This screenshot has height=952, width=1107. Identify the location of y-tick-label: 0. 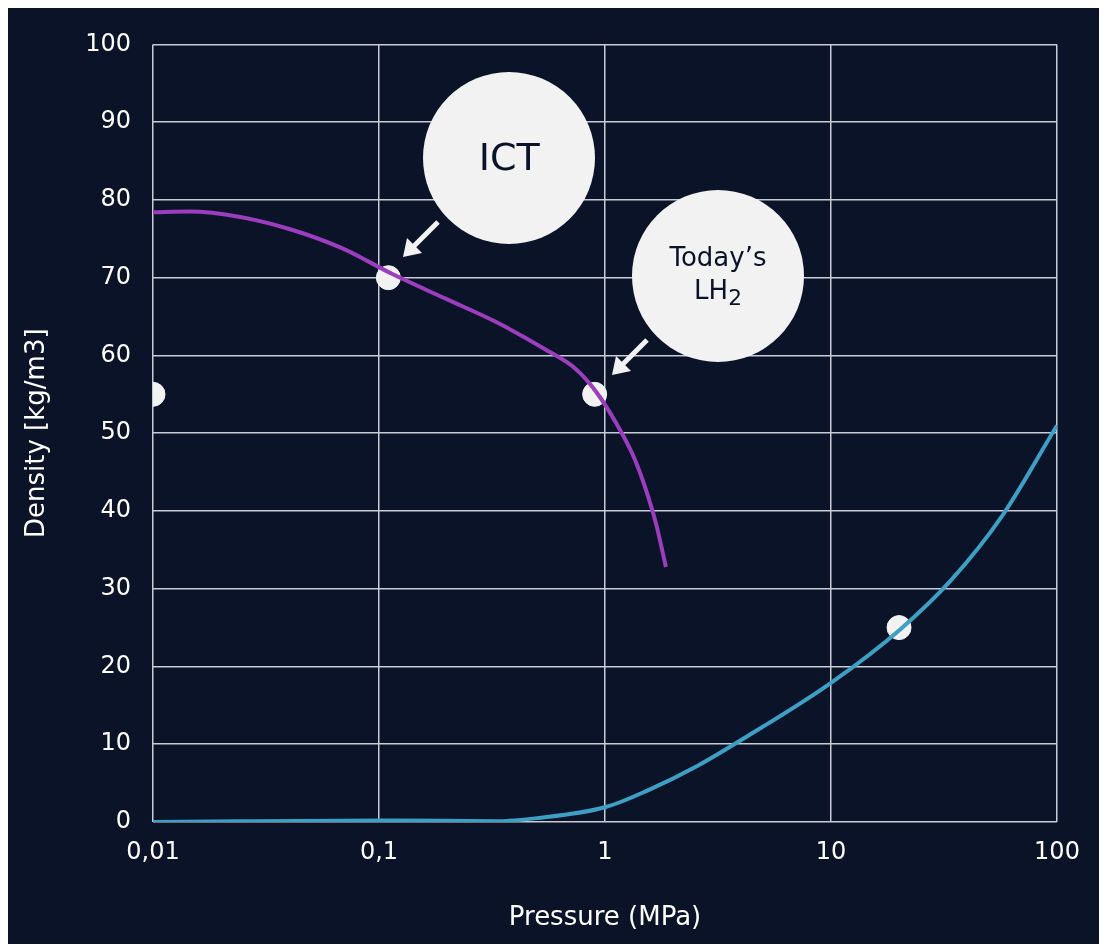
(123, 820).